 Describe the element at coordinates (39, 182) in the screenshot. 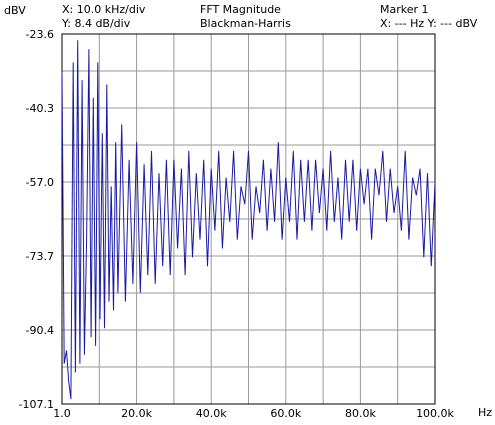

I see `y-tick-label: -57.0` at that location.